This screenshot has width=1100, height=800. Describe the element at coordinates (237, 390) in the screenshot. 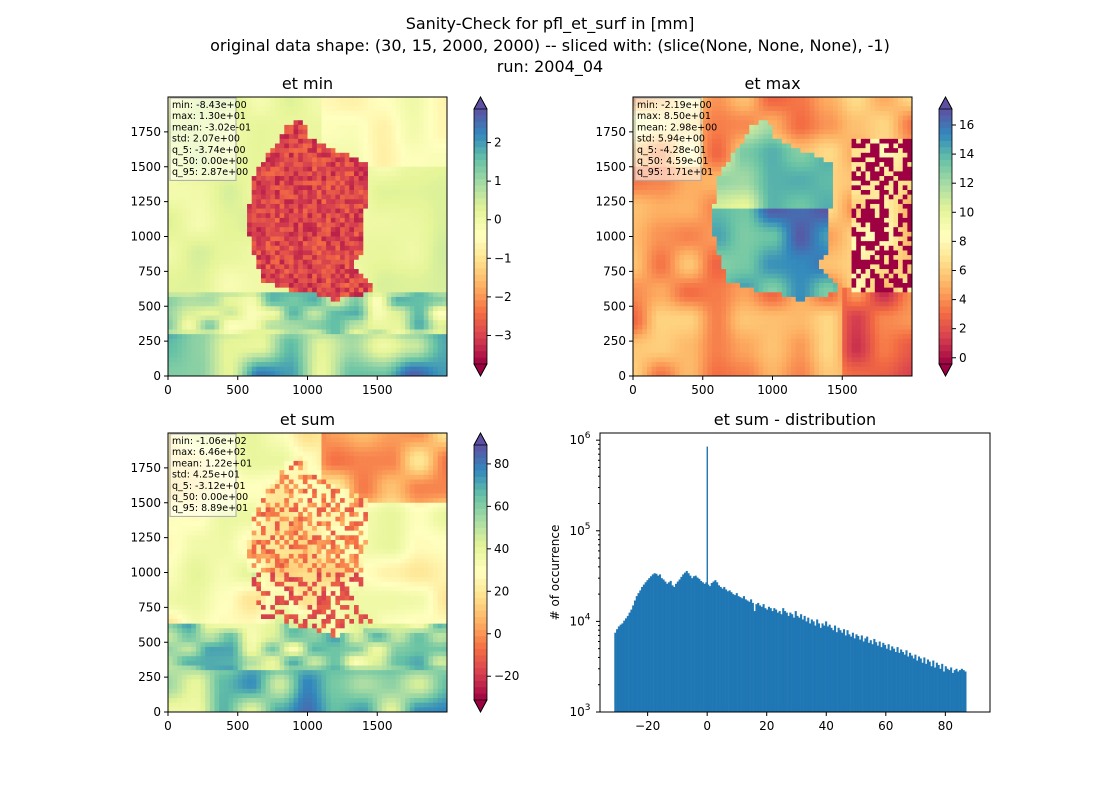

I see `x-tick-label: 500` at that location.